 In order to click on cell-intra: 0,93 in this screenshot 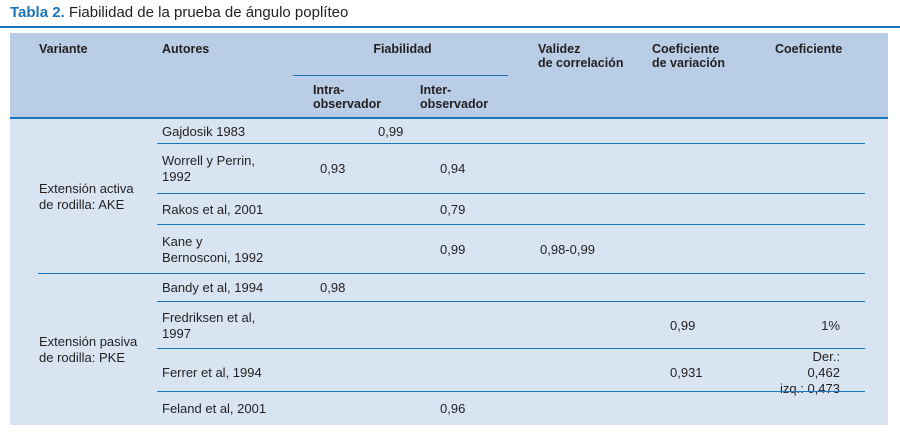, I will do `click(333, 168)`.